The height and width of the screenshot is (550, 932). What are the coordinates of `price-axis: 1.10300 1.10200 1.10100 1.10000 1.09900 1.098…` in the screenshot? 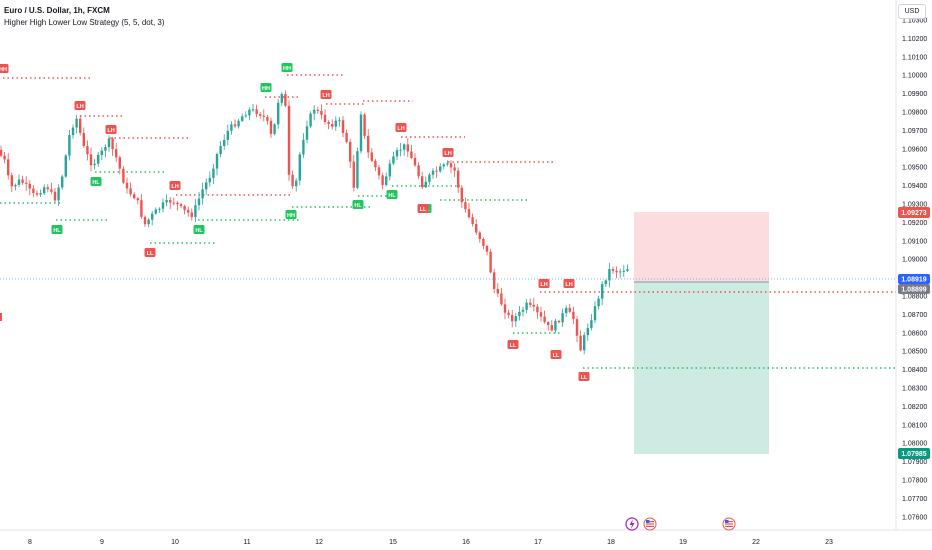 It's located at (914, 270).